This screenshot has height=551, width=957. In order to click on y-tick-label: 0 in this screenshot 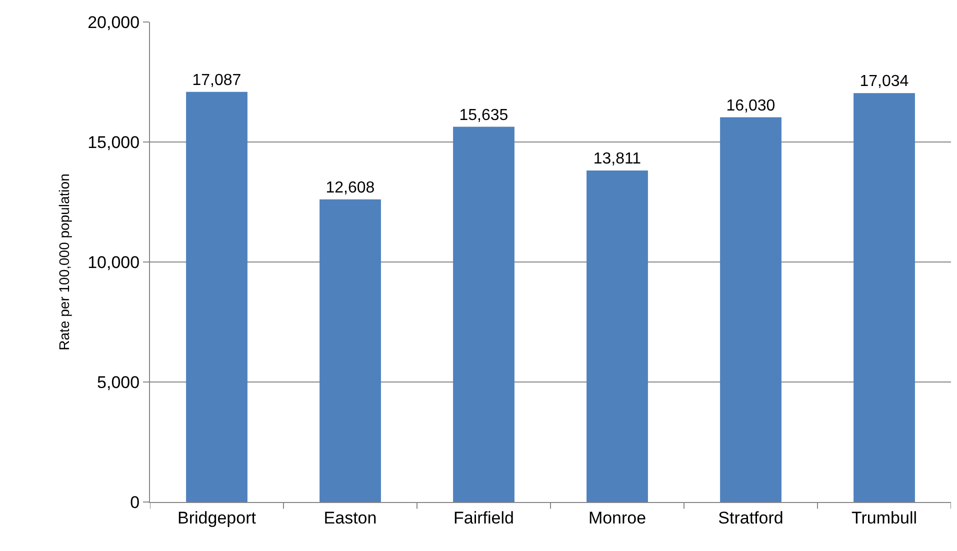, I will do `click(135, 502)`.